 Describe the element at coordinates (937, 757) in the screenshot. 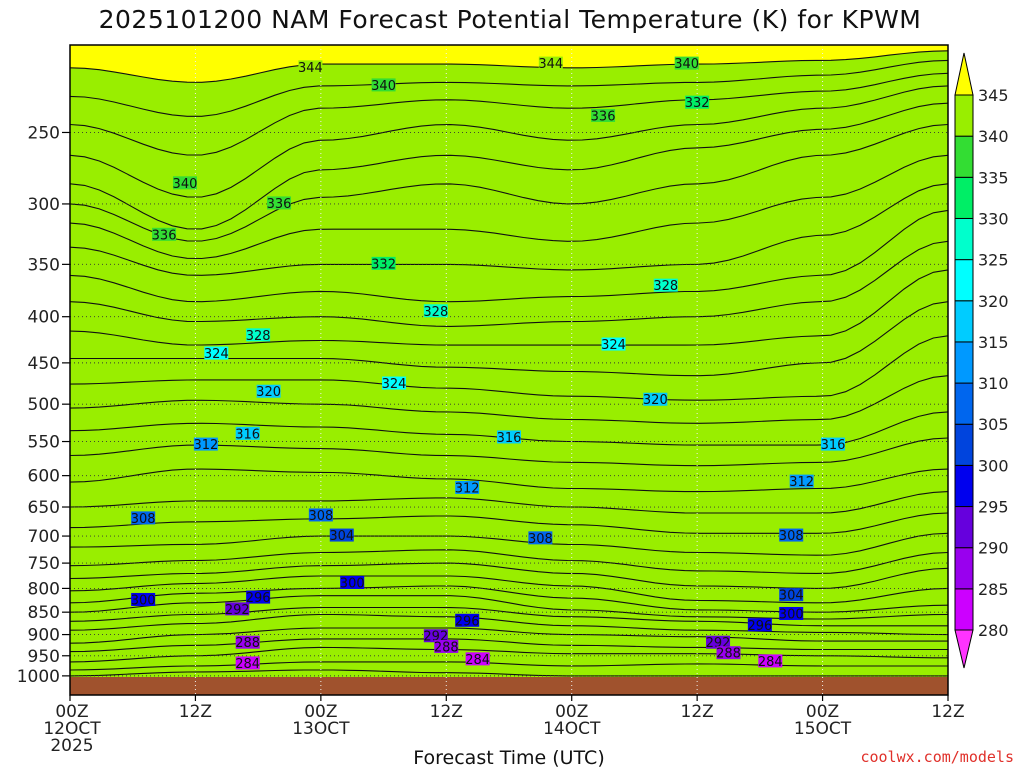

I see `credit-text: coolwx.com/models` at that location.